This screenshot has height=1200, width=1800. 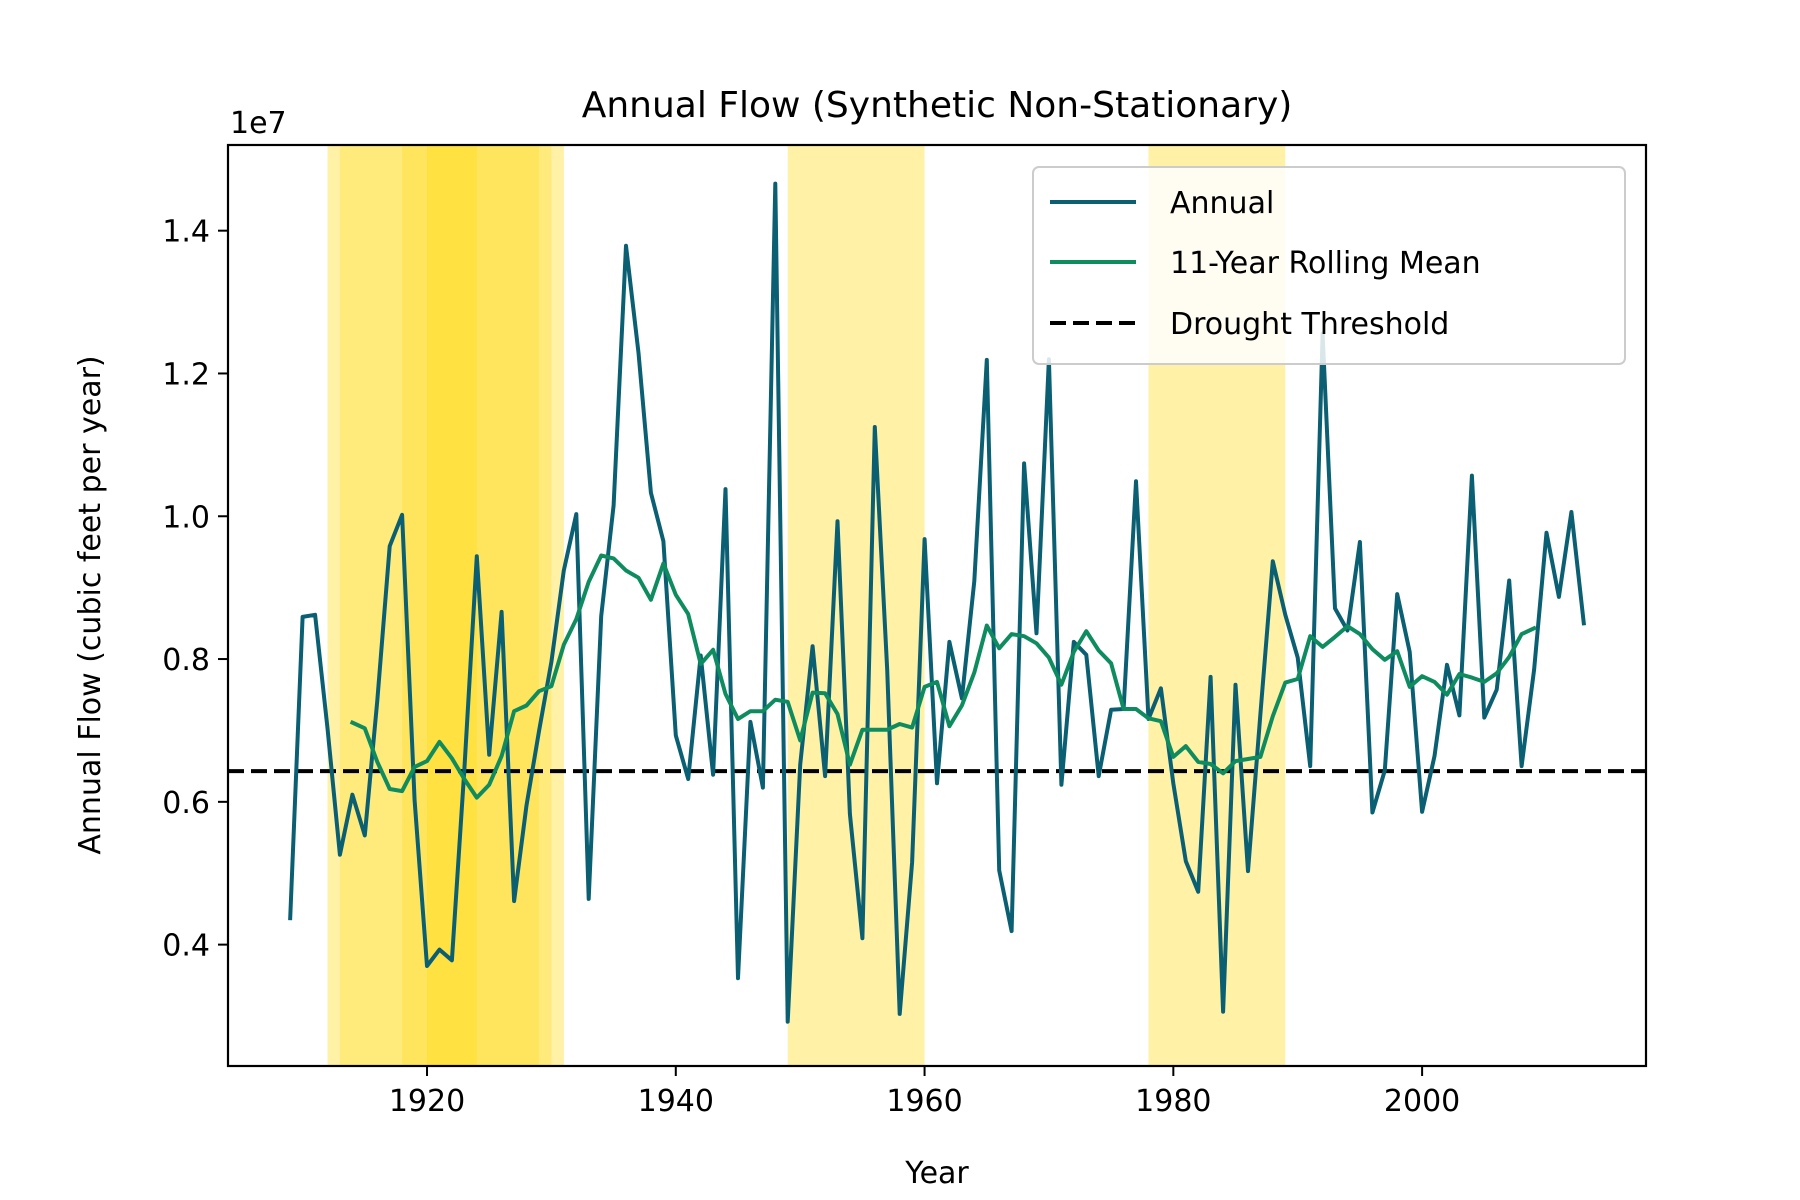 What do you see at coordinates (195, 589) in the screenshot?
I see `y-axis: 0.4 0.6 0.8 1.0 1.2 1.4` at bounding box center [195, 589].